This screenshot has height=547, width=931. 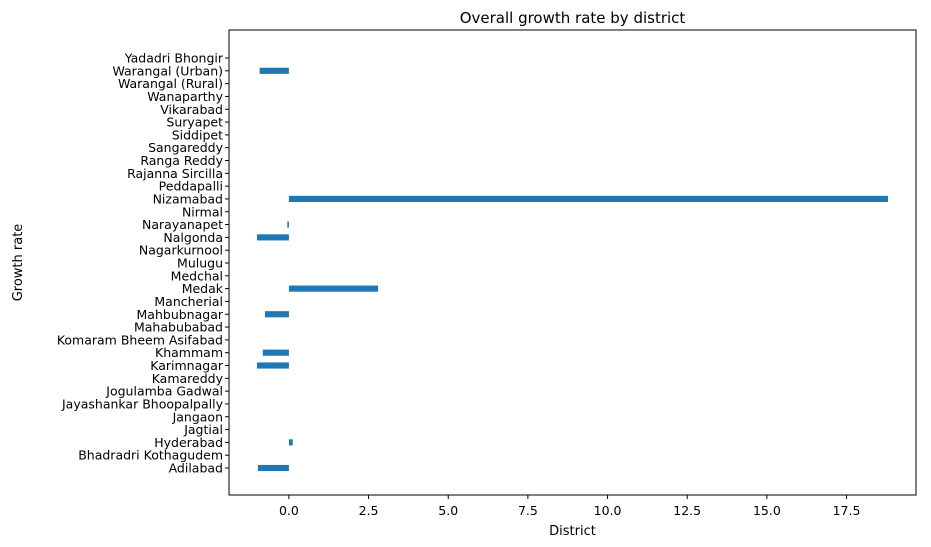 What do you see at coordinates (170, 83) in the screenshot?
I see `y-tick-label: Warangal (Rural)` at bounding box center [170, 83].